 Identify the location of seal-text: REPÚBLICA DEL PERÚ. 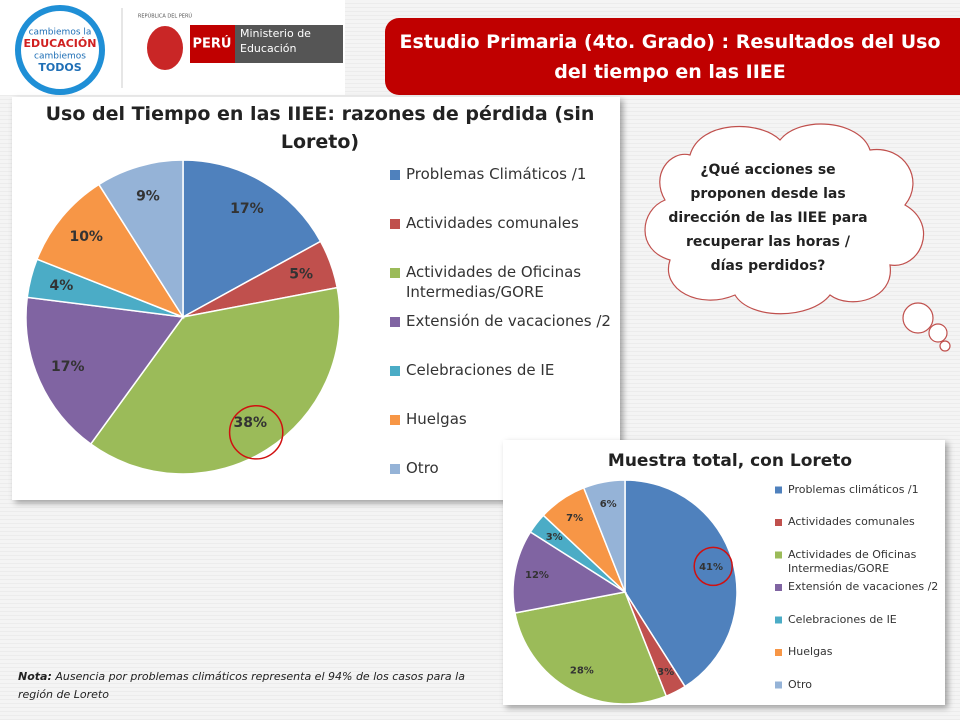
(165, 16).